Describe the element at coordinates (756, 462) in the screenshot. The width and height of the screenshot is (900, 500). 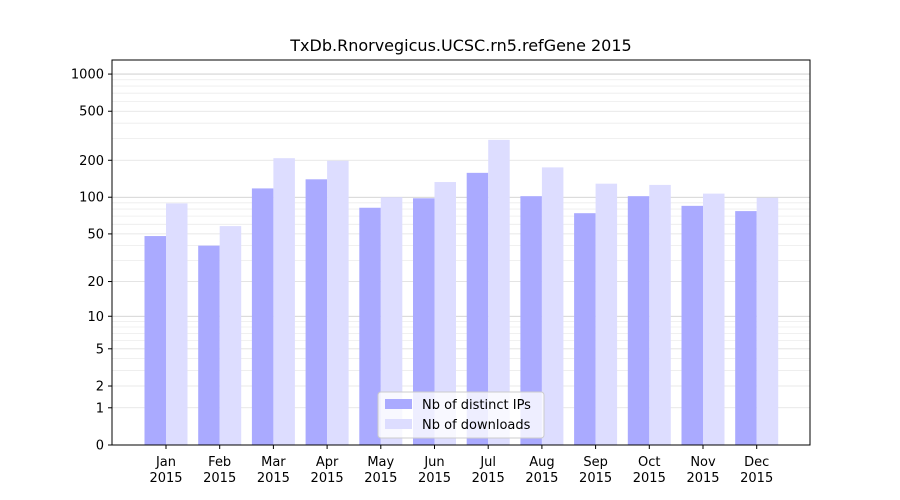
I see `x-tick-label-month: Dec` at that location.